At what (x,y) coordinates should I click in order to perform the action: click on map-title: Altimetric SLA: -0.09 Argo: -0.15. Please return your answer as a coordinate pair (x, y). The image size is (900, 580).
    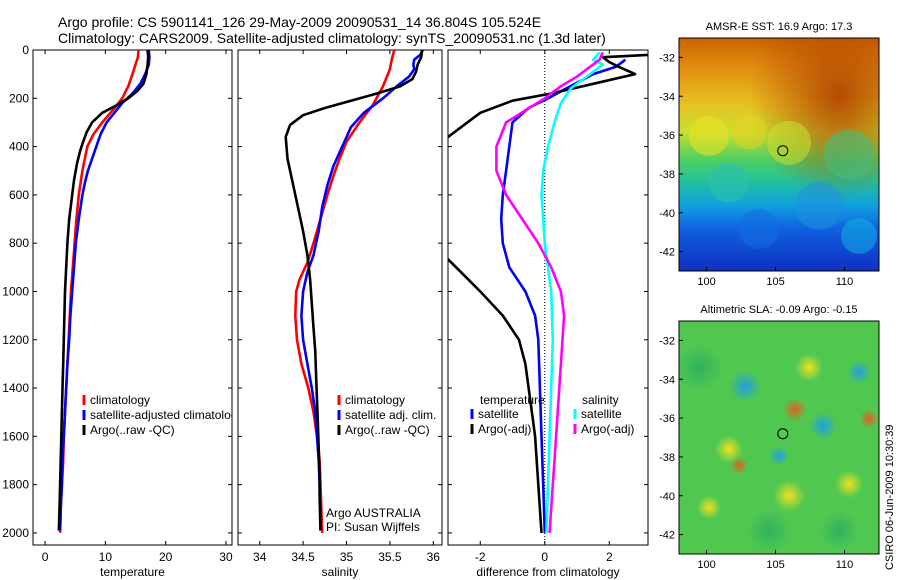
    Looking at the image, I should click on (778, 310).